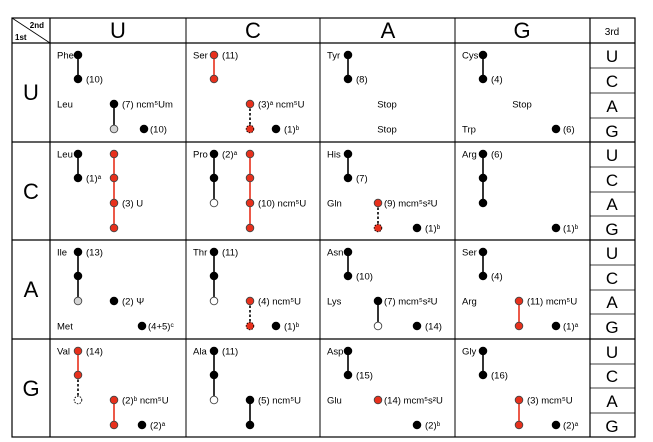 The width and height of the screenshot is (653, 442). Describe the element at coordinates (470, 56) in the screenshot. I see `amino-acid-label: Cys` at that location.